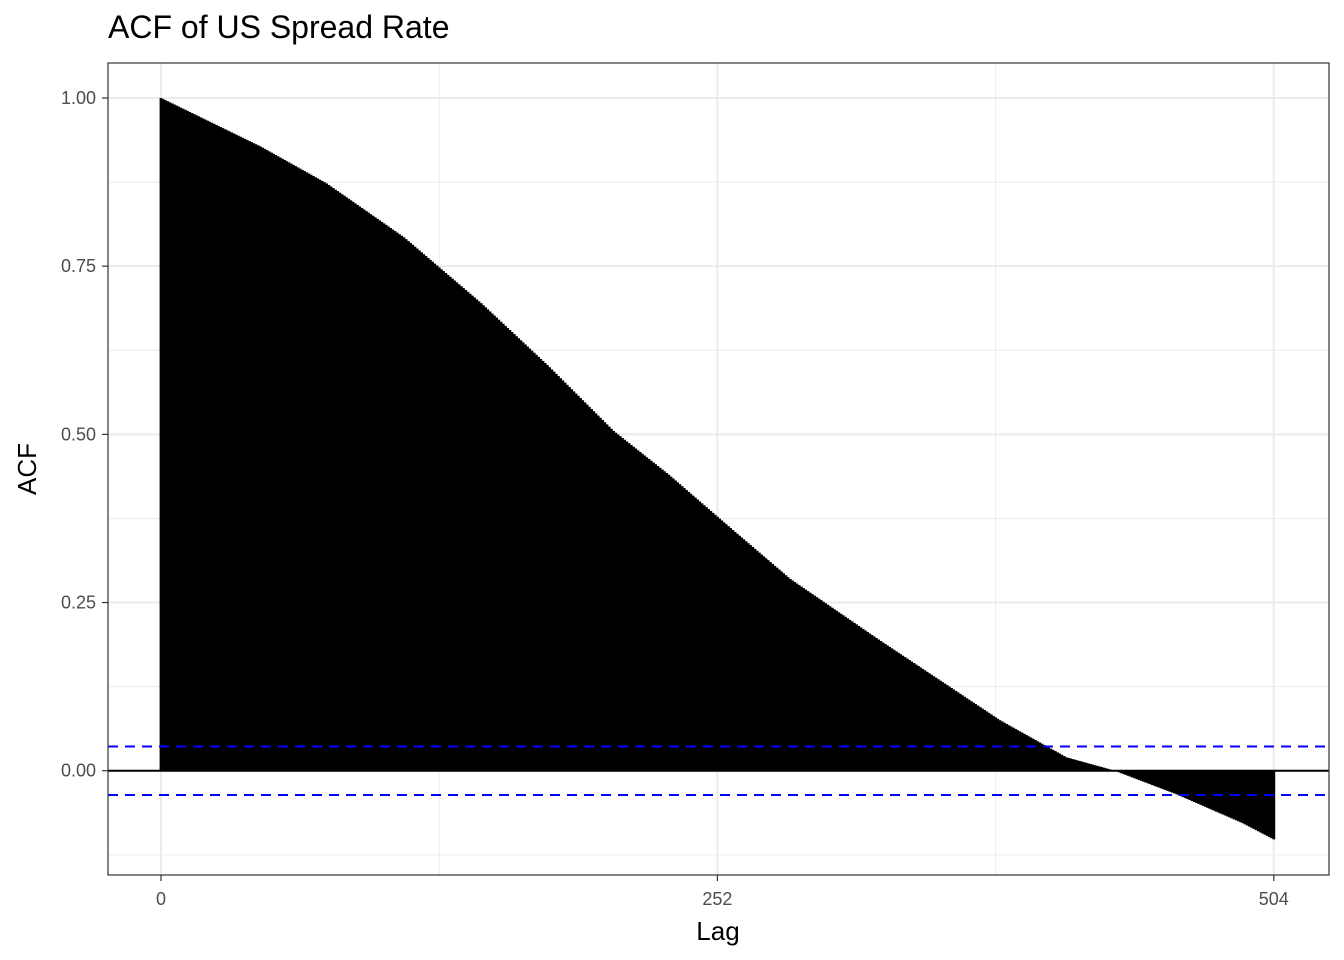 The width and height of the screenshot is (1344, 960). I want to click on y-tick-label: 0.25, so click(78, 603).